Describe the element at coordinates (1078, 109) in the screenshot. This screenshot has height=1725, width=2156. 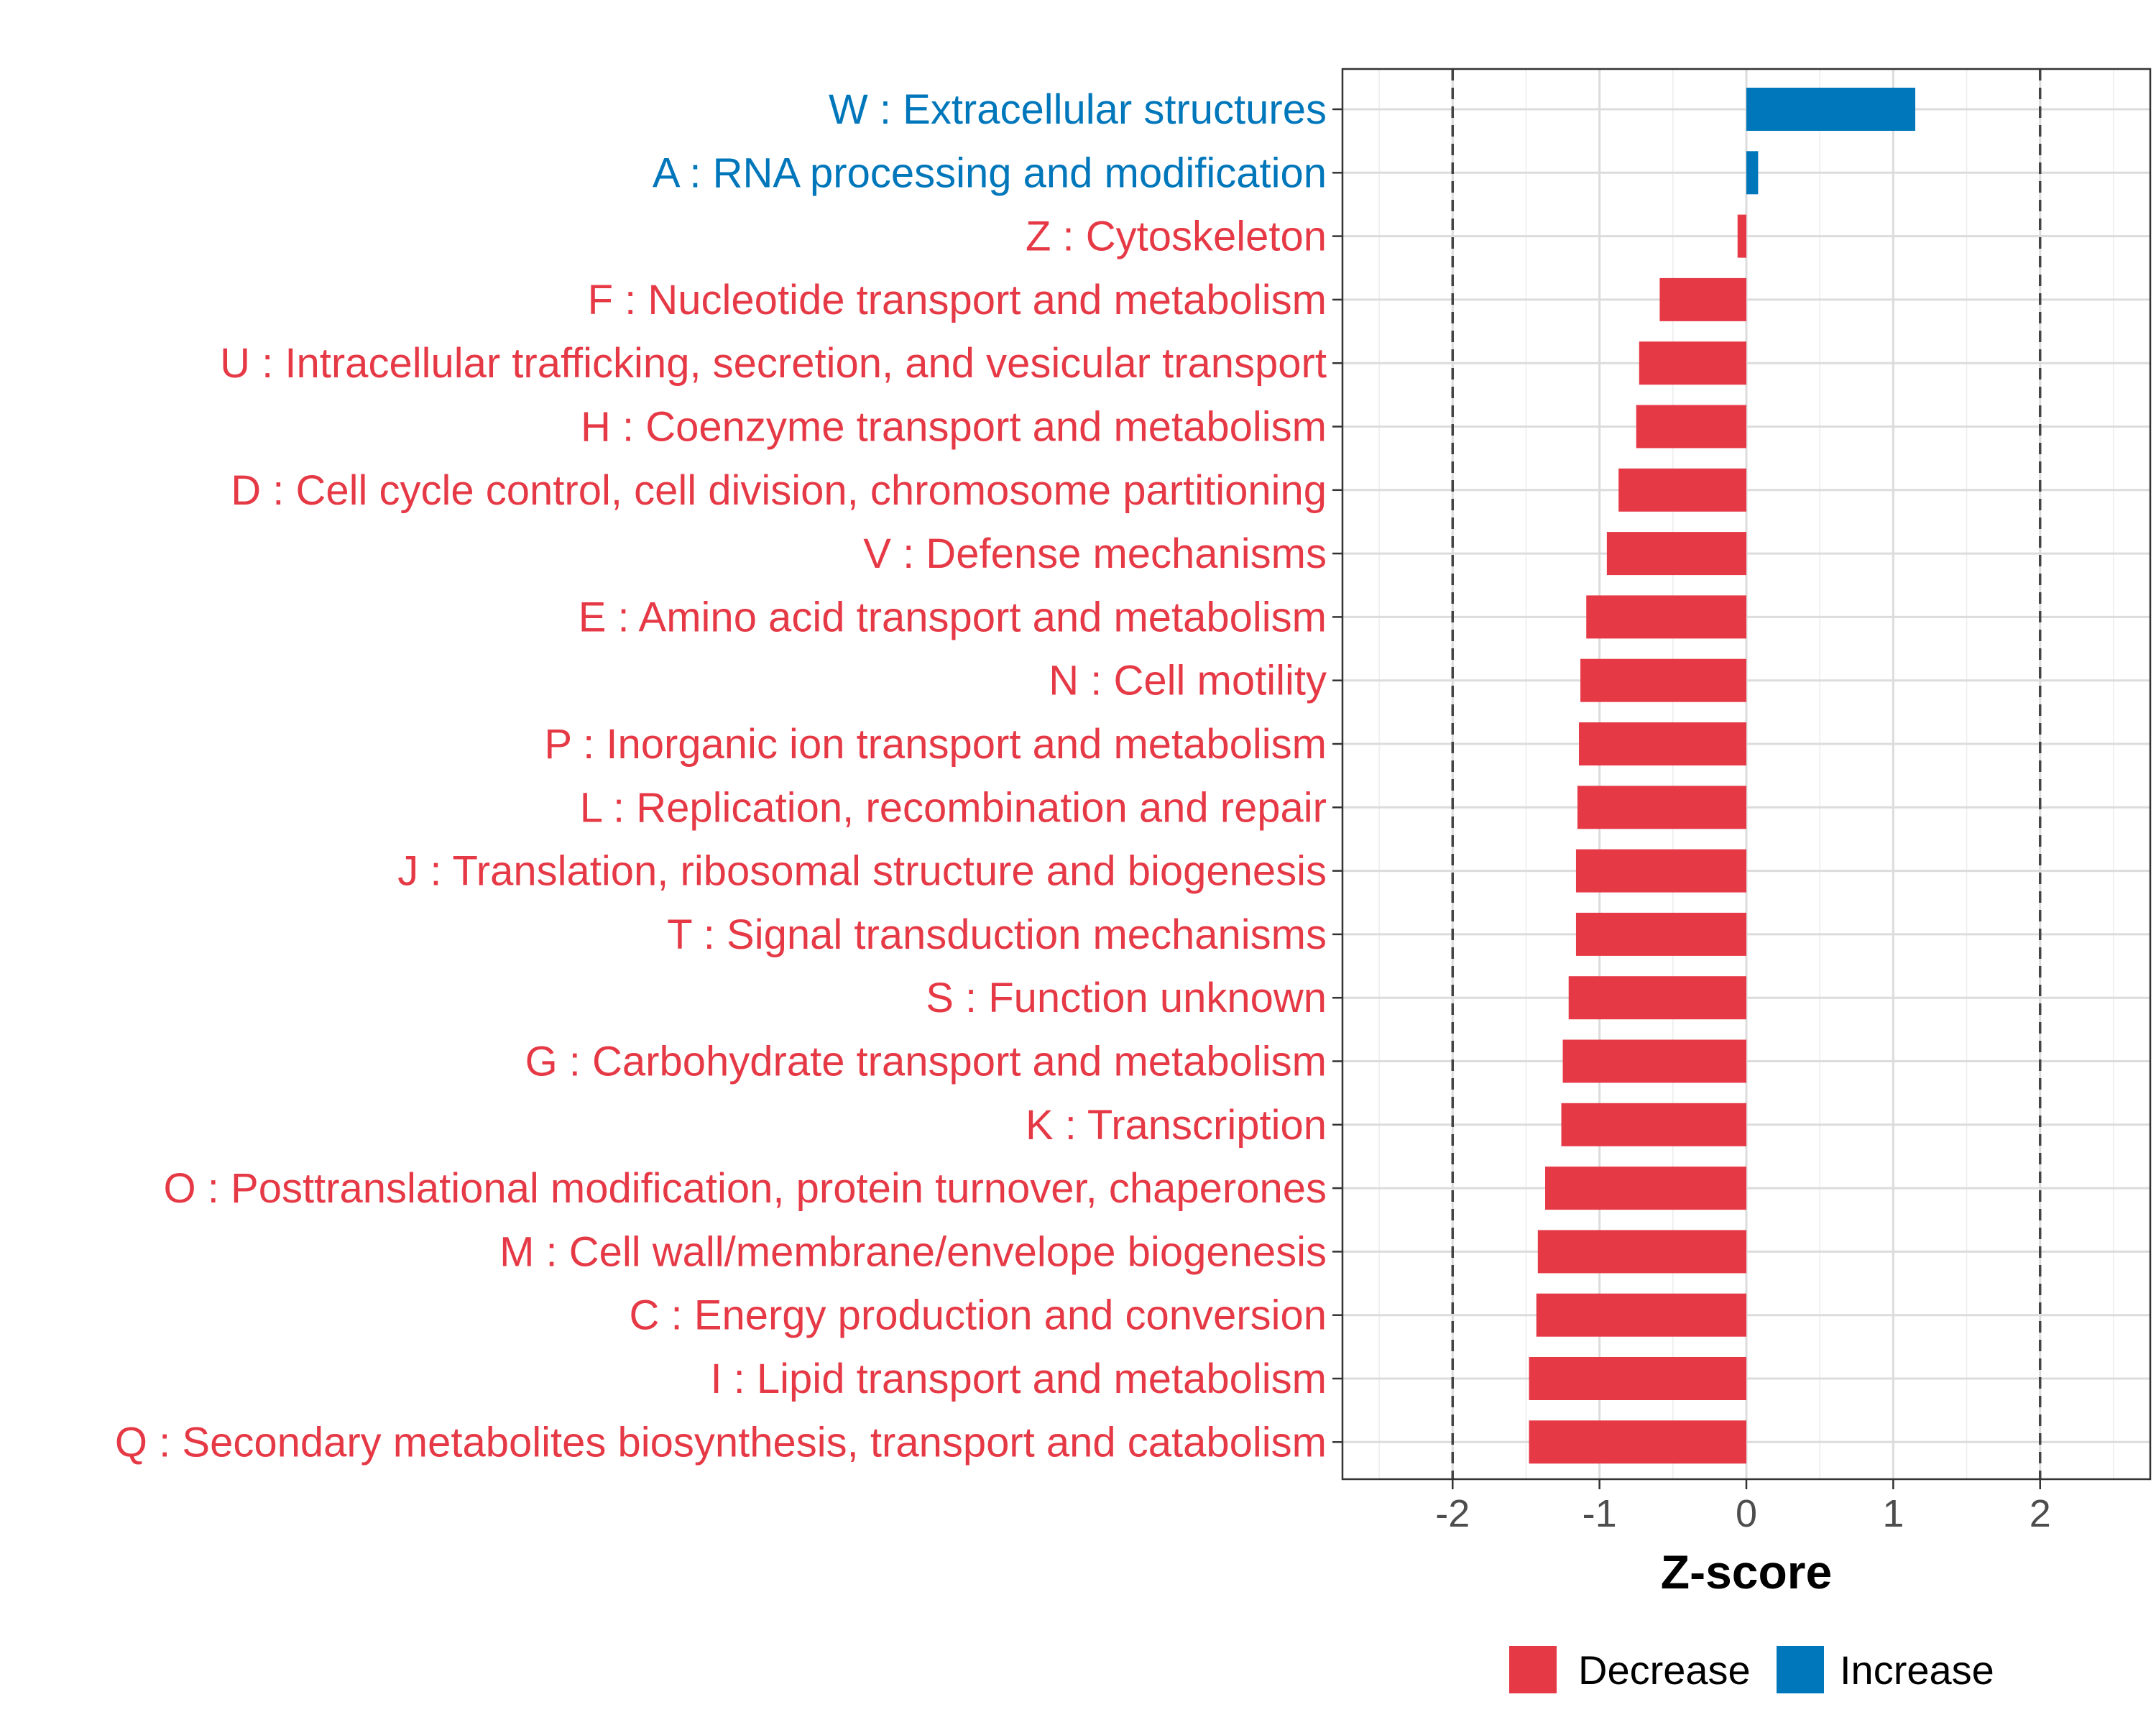
I see `category-label: W : Extracellular structures` at that location.